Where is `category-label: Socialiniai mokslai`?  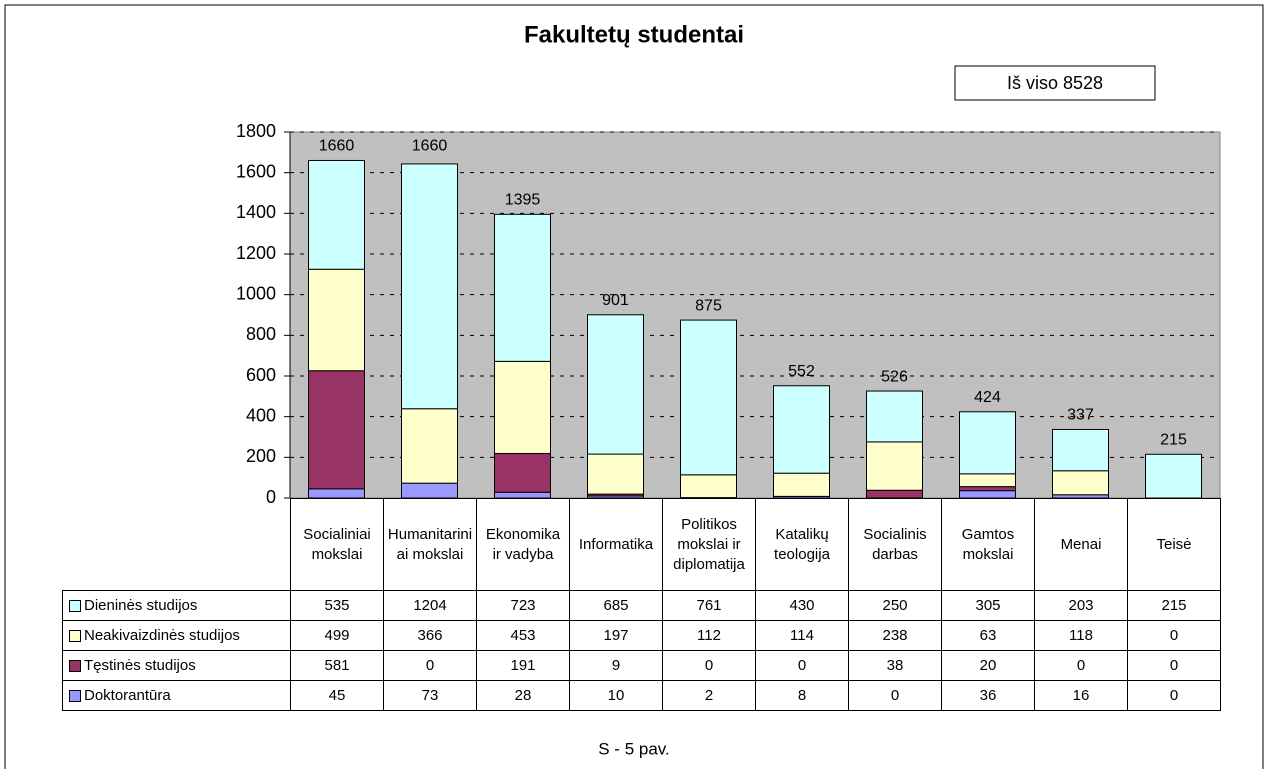 category-label: Socialiniai mokslai is located at coordinates (337, 544).